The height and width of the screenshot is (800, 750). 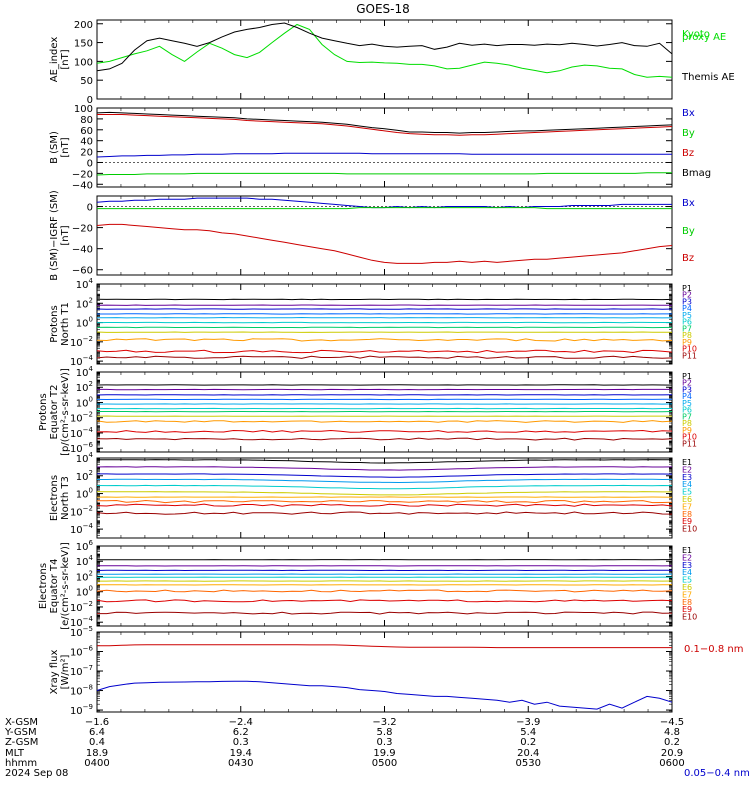 I want to click on y-axis-label: AE_index, so click(x=54, y=60).